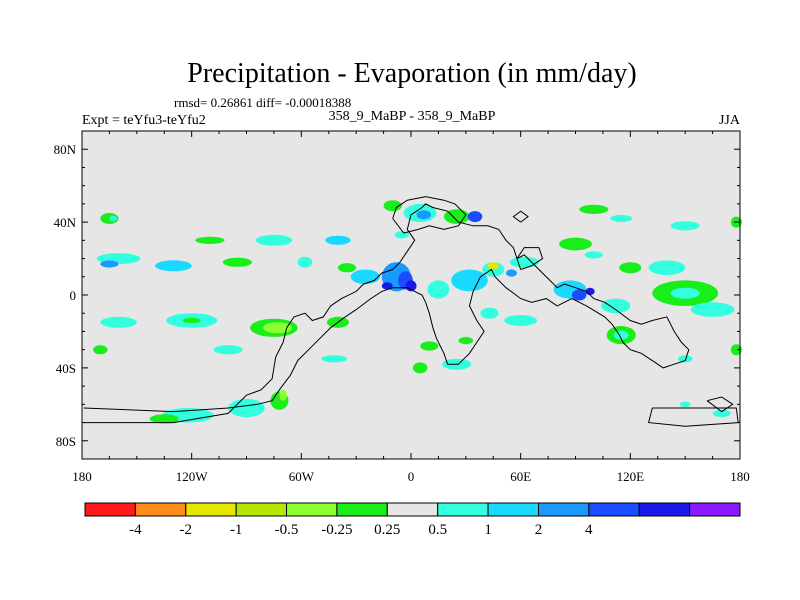 The image size is (800, 600). Describe the element at coordinates (520, 476) in the screenshot. I see `x-tick-label: 60E` at that location.